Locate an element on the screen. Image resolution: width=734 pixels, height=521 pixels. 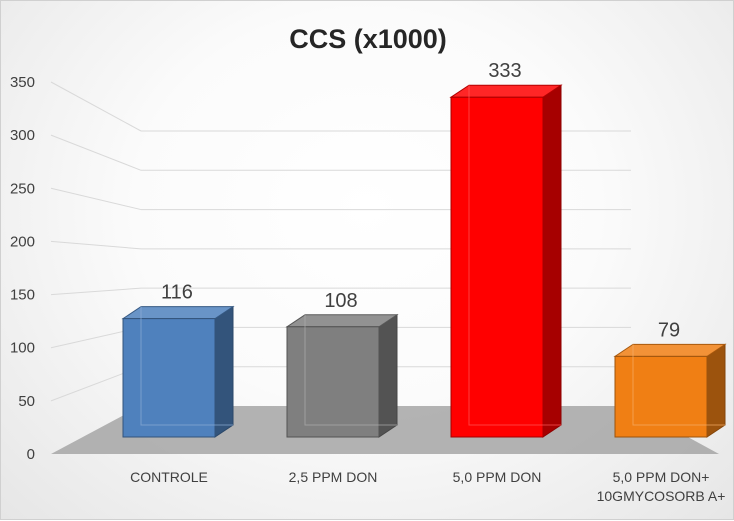
y-tick-label: 50 is located at coordinates (26, 401).